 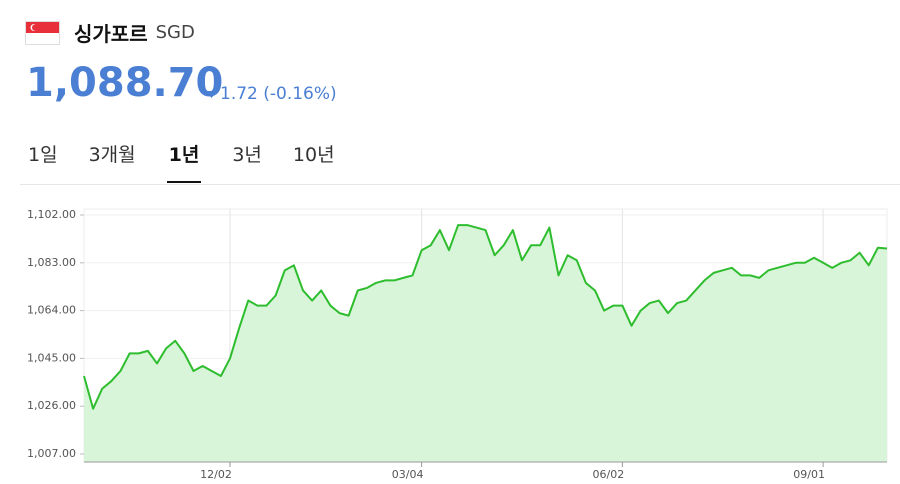 I want to click on tab: 1일, so click(x=43, y=155).